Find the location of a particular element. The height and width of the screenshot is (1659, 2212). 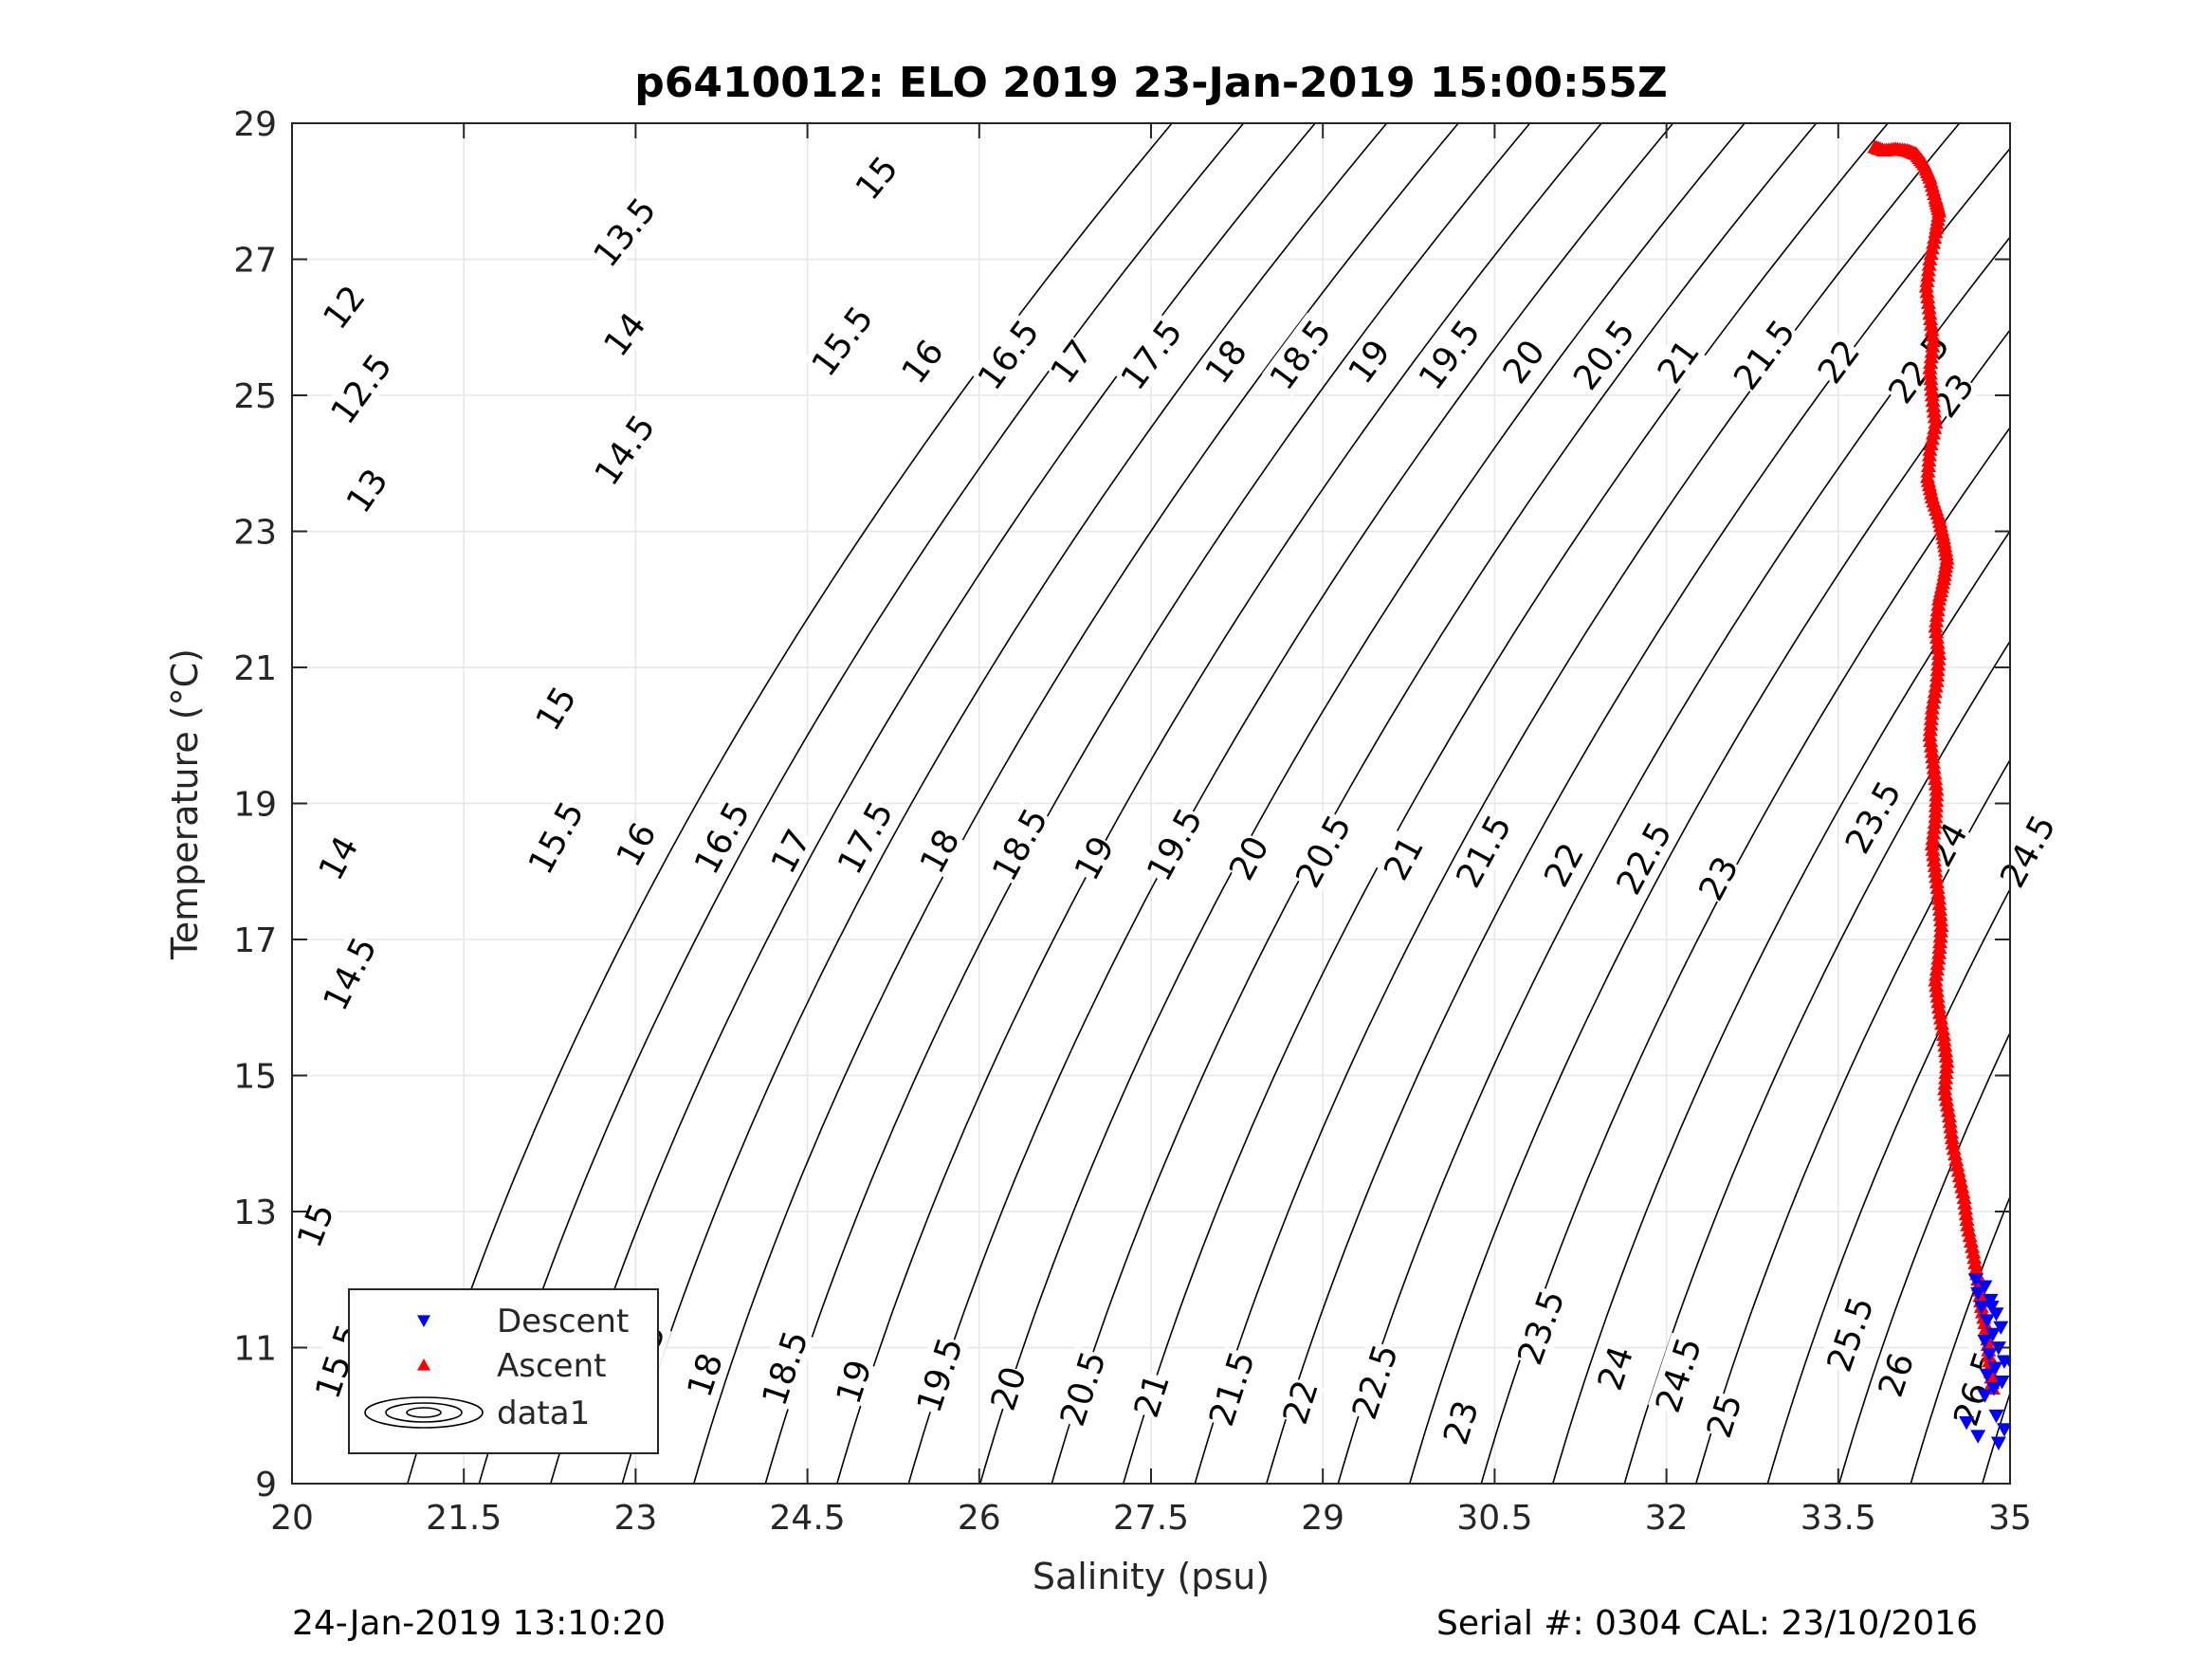

contour-label: 13.5 is located at coordinates (625, 233).